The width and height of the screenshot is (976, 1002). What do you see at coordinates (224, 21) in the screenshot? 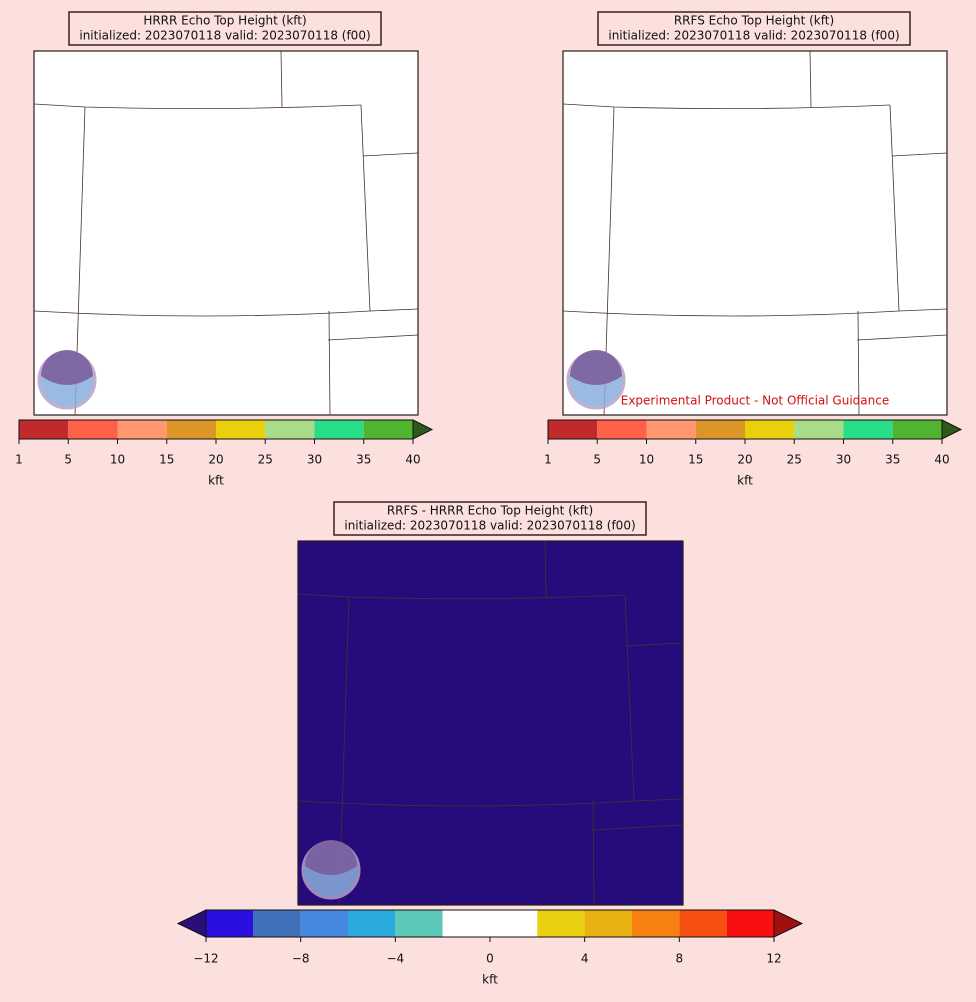
I see `panel-title: HRRR Echo Top Height (kft)` at bounding box center [224, 21].